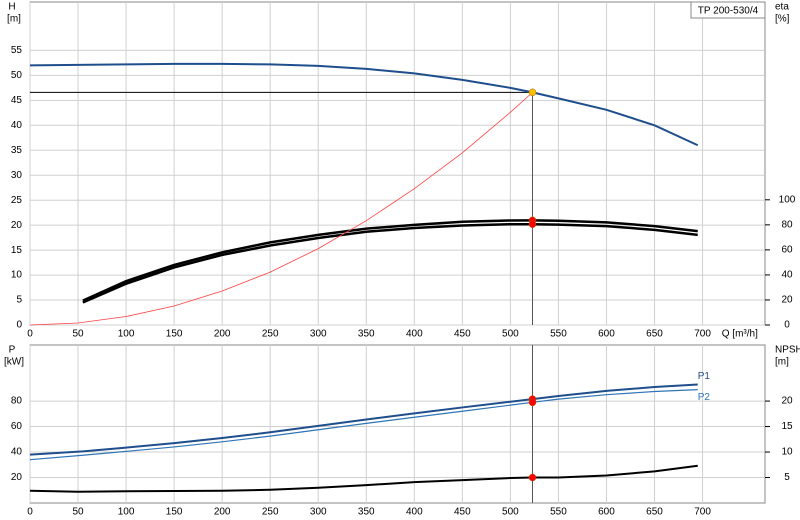  What do you see at coordinates (782, 19) in the screenshot?
I see `y2-axis-unit: [%]` at bounding box center [782, 19].